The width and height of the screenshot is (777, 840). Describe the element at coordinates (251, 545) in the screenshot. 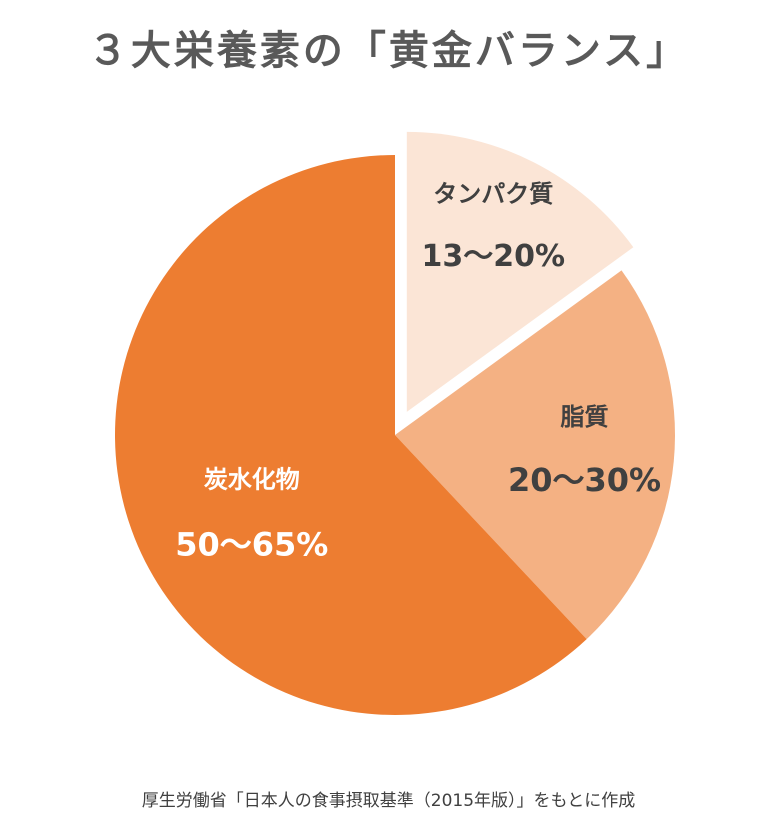

I see `slice-range-label: 50〜65%` at that location.